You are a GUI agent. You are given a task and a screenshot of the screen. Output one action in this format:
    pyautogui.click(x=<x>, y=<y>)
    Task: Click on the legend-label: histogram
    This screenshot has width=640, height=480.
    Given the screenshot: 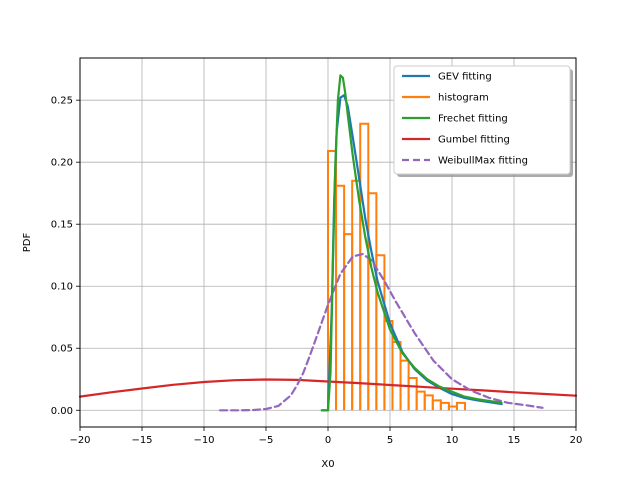 What is the action you would take?
    pyautogui.click(x=463, y=98)
    